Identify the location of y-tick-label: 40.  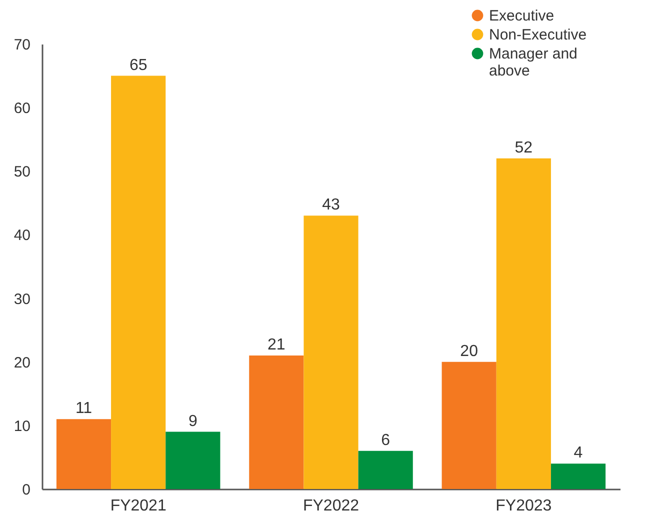
(22, 235).